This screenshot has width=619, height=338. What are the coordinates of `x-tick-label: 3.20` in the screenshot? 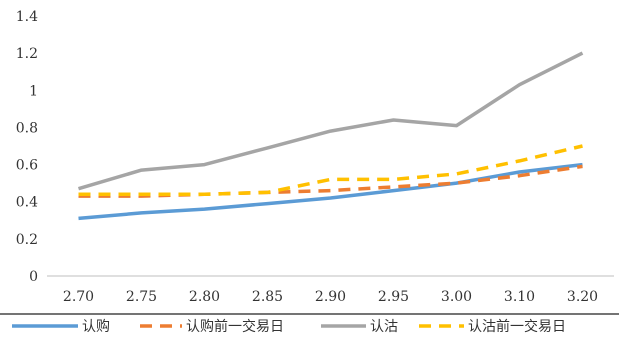 It's located at (582, 297).